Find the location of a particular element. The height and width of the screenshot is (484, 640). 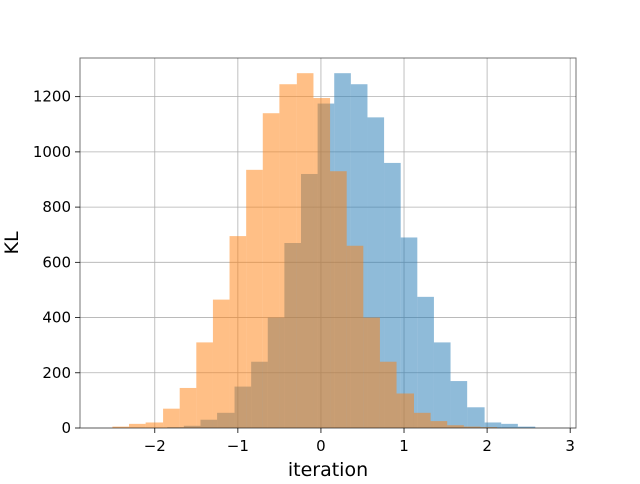

y-tick-label: 1000 is located at coordinates (52, 152).